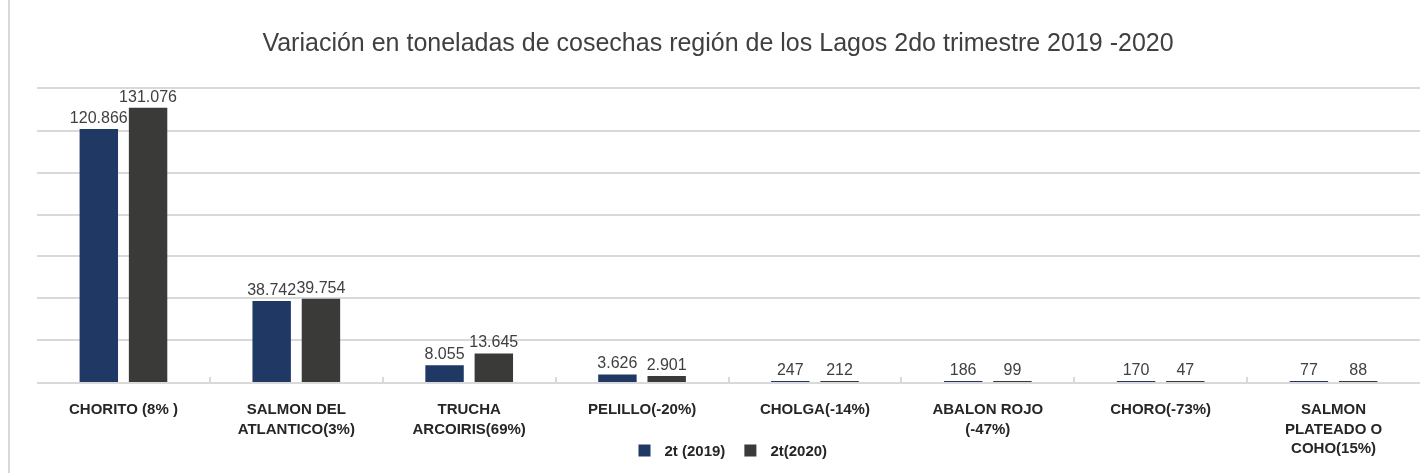  I want to click on data-label: 186, so click(963, 369).